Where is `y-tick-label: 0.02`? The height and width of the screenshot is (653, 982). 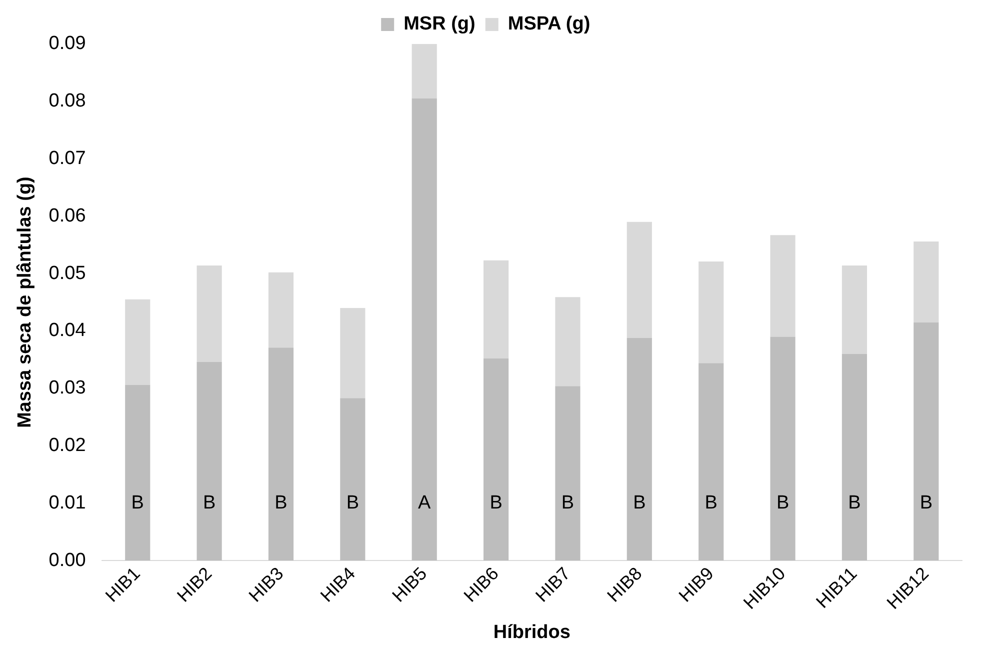
y-tick-label: 0.02 is located at coordinates (67, 445).